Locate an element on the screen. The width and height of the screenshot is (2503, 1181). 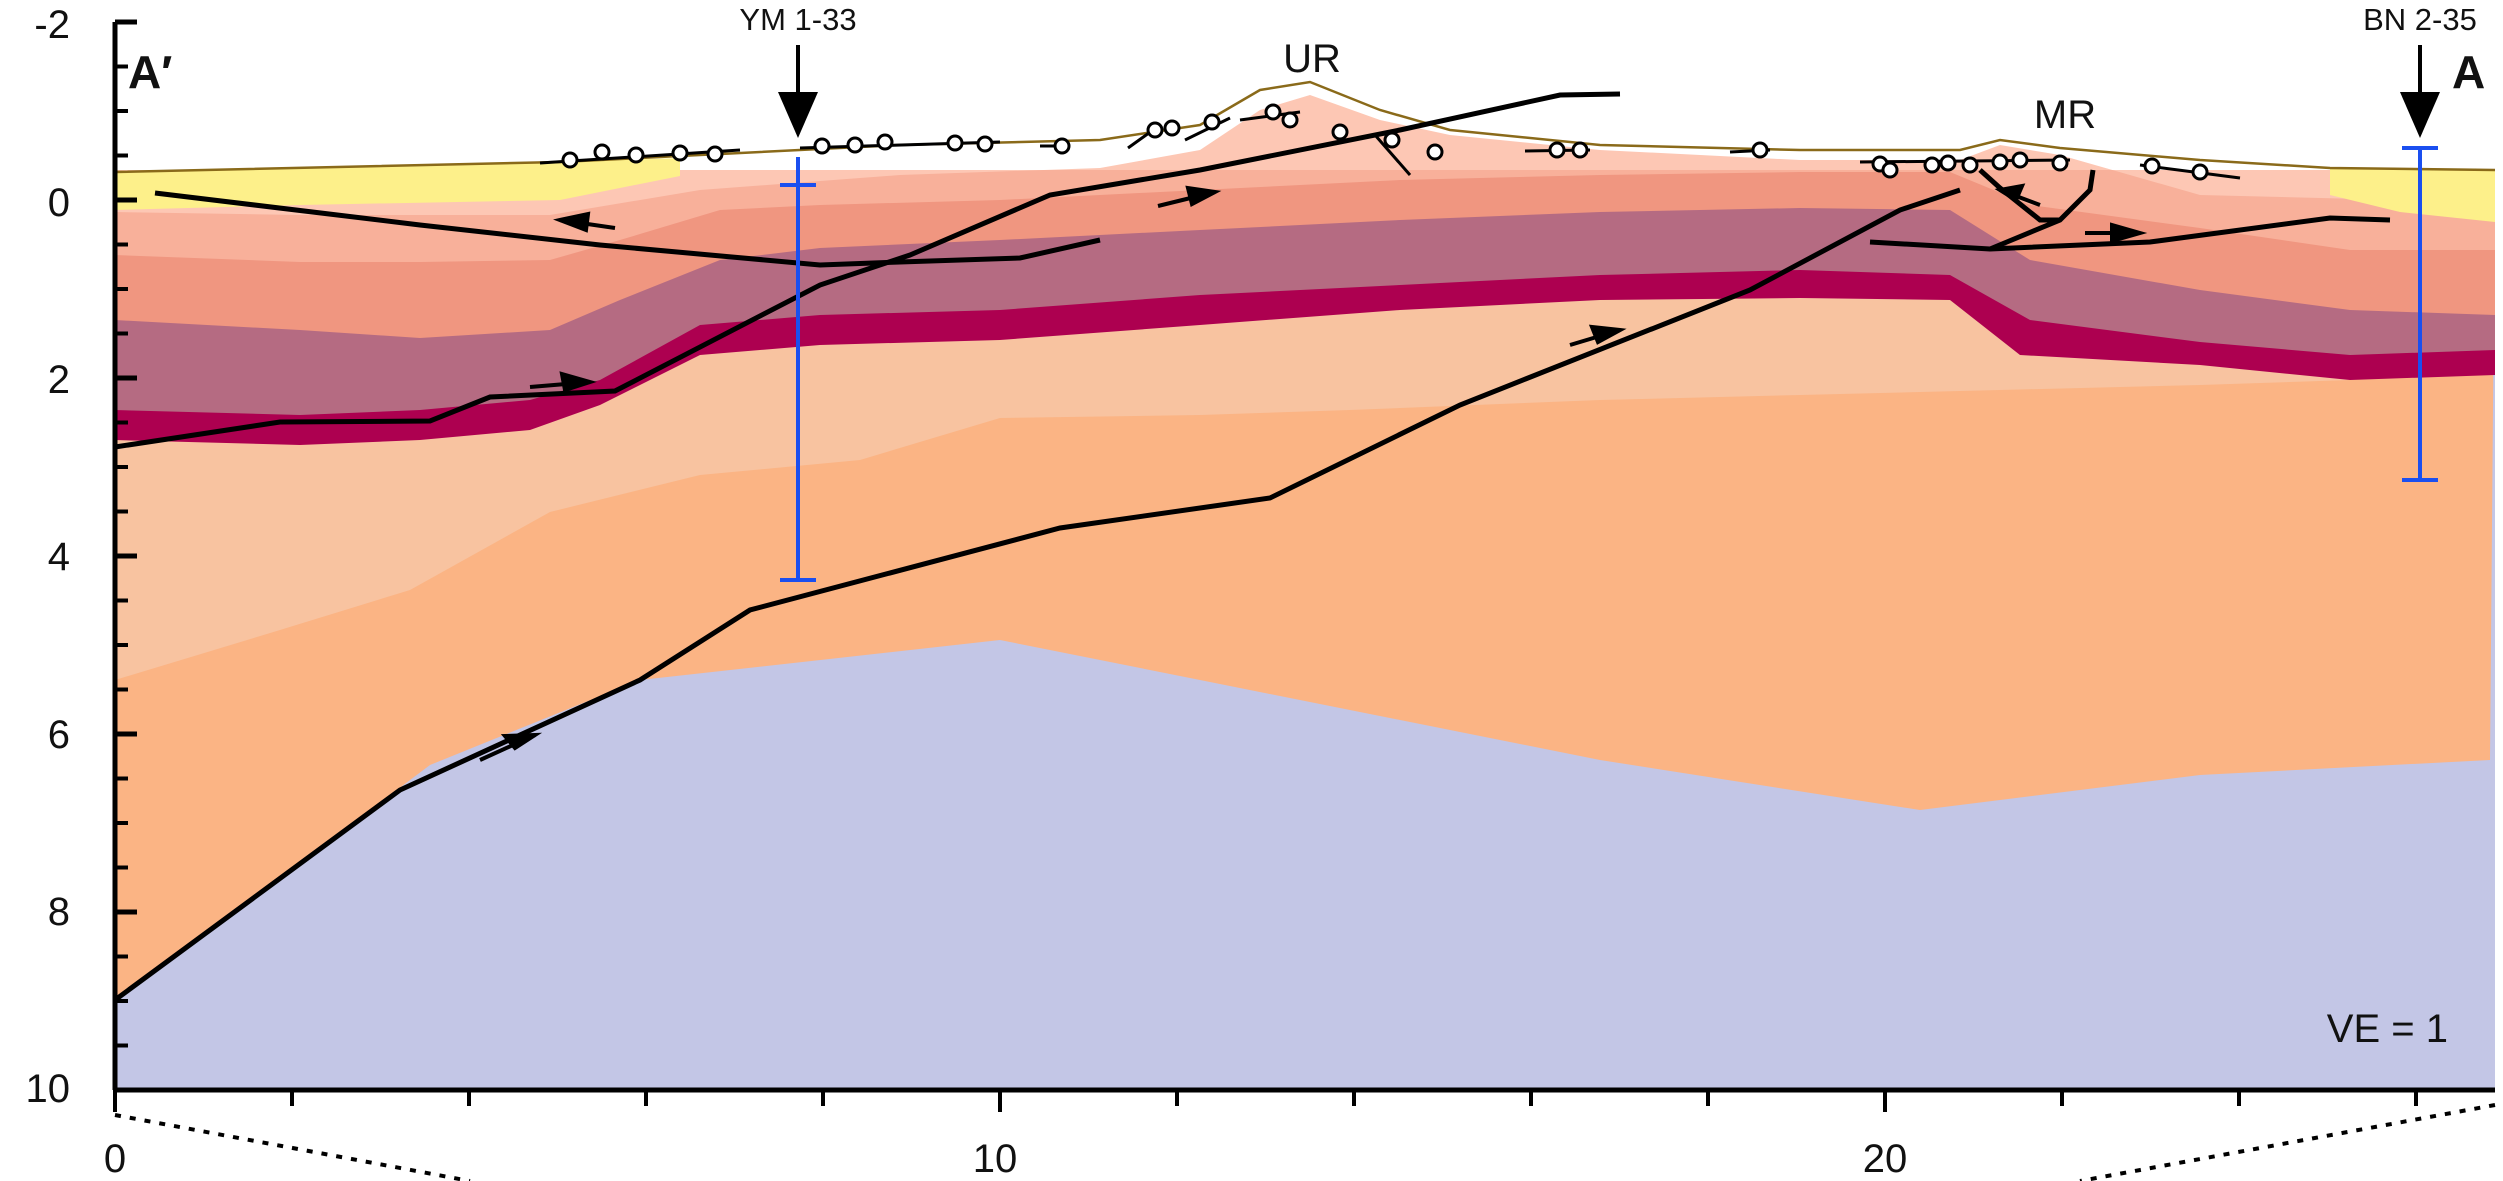
x-tick-label: 0 is located at coordinates (115, 1159).